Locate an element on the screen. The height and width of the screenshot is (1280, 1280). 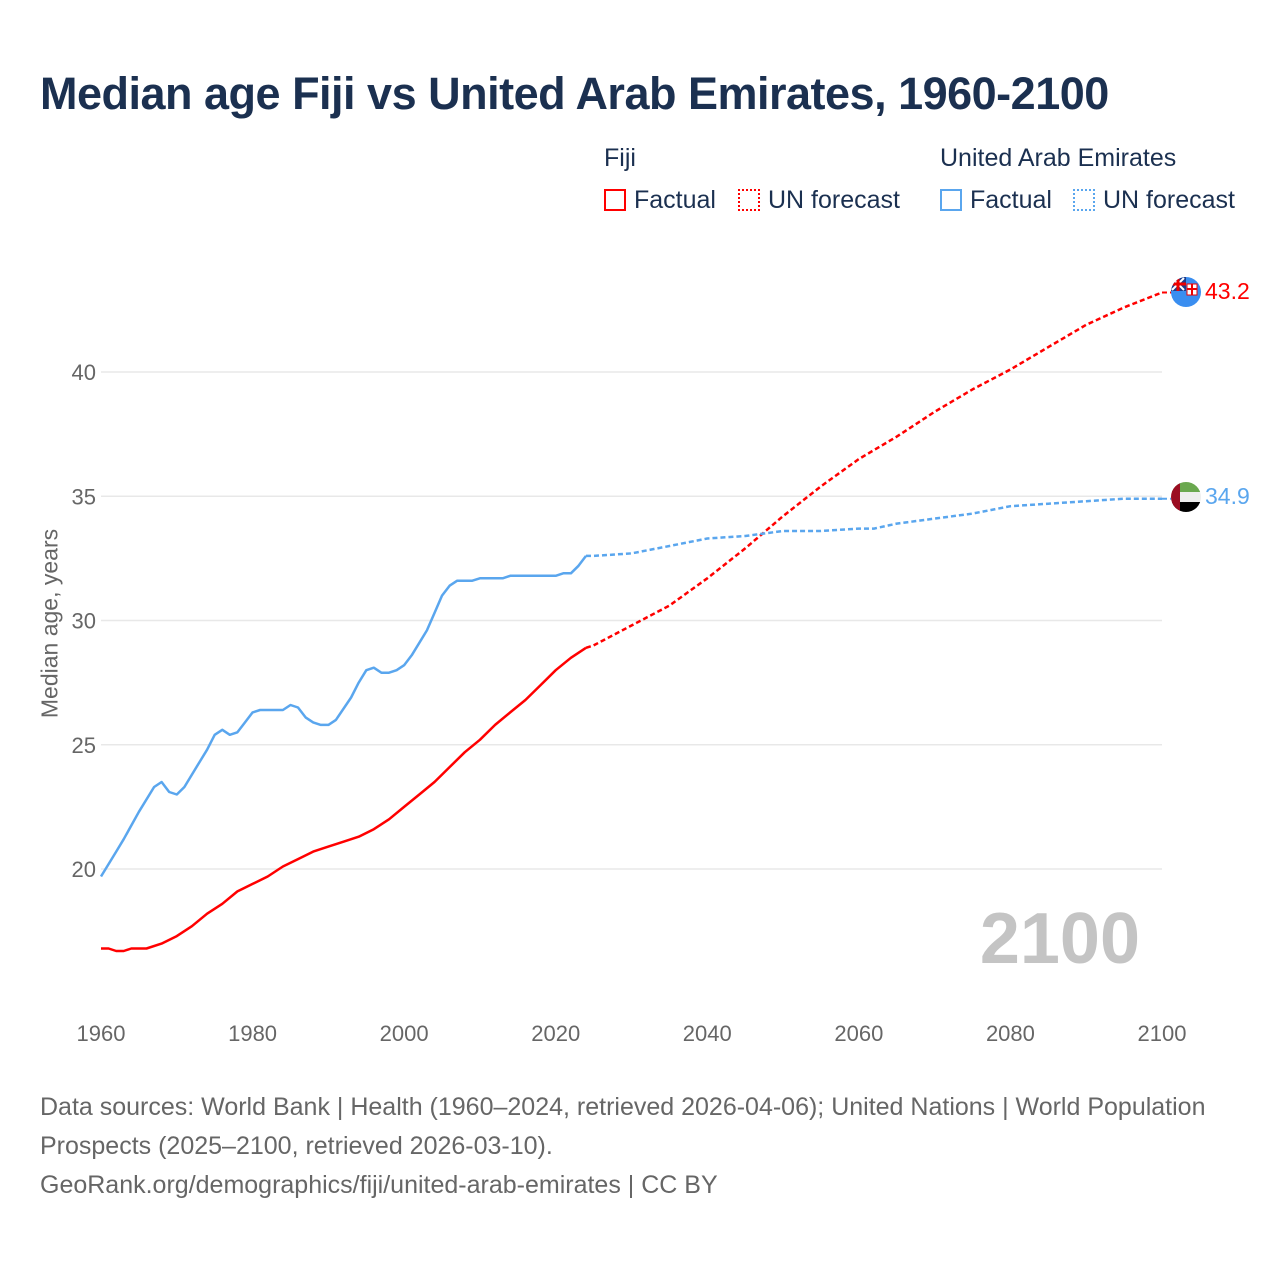
fiji-forecast-line is located at coordinates (874, 470).